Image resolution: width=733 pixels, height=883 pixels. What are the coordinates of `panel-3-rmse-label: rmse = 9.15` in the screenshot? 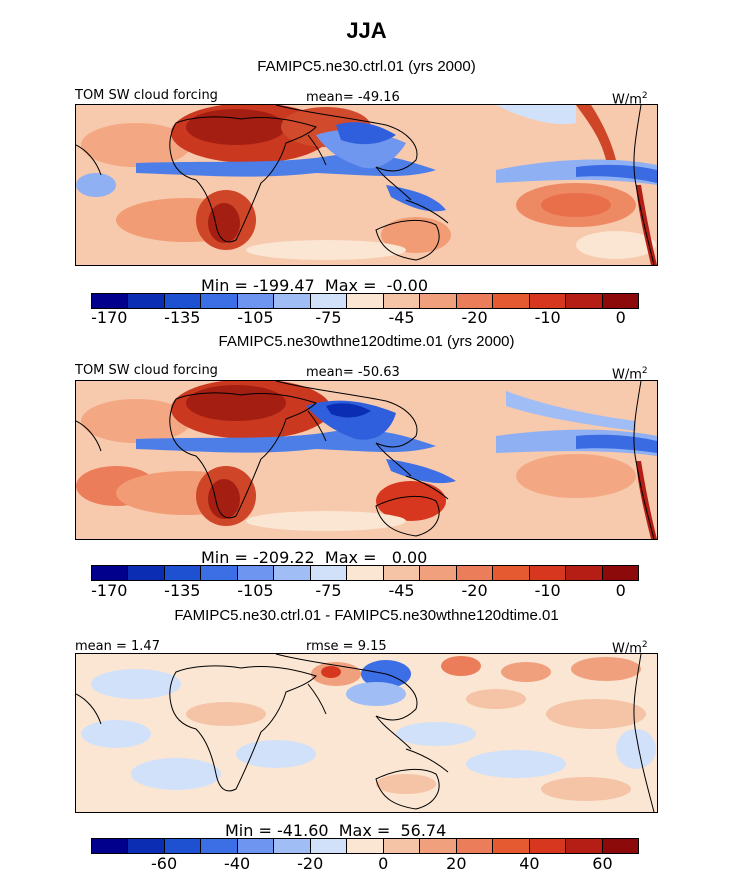 It's located at (346, 646).